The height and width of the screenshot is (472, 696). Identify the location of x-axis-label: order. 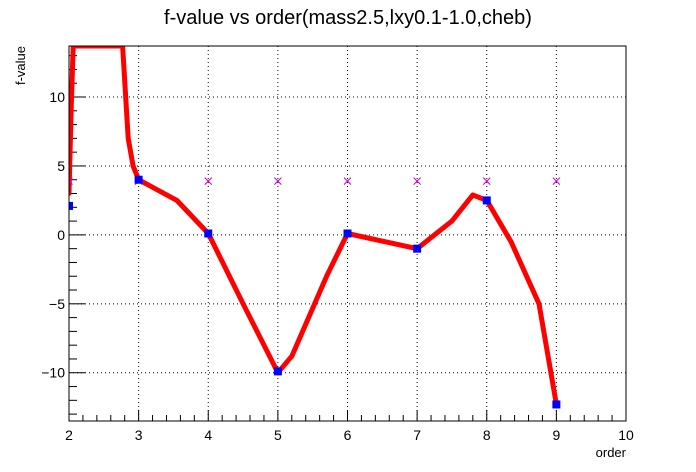
(611, 452).